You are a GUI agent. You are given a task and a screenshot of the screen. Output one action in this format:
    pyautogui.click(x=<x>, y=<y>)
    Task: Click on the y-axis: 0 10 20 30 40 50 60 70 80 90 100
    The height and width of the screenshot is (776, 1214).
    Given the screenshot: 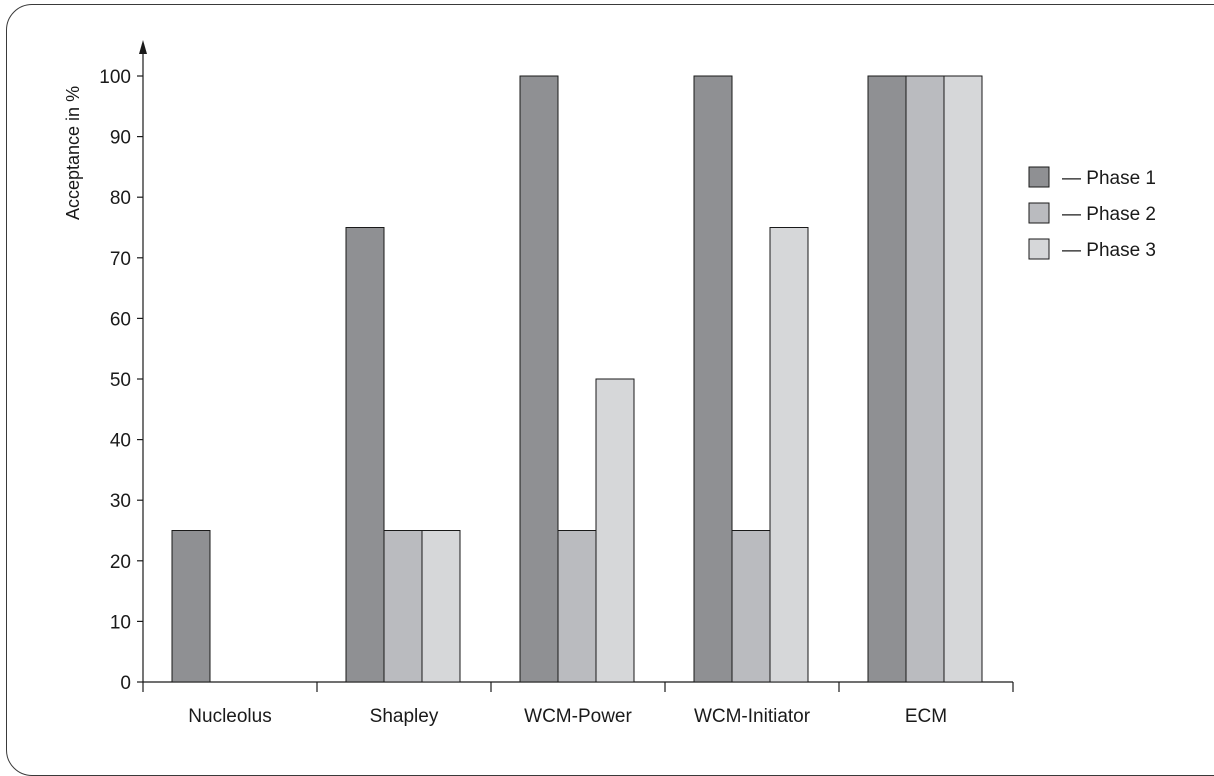 What is the action you would take?
    pyautogui.click(x=123, y=367)
    